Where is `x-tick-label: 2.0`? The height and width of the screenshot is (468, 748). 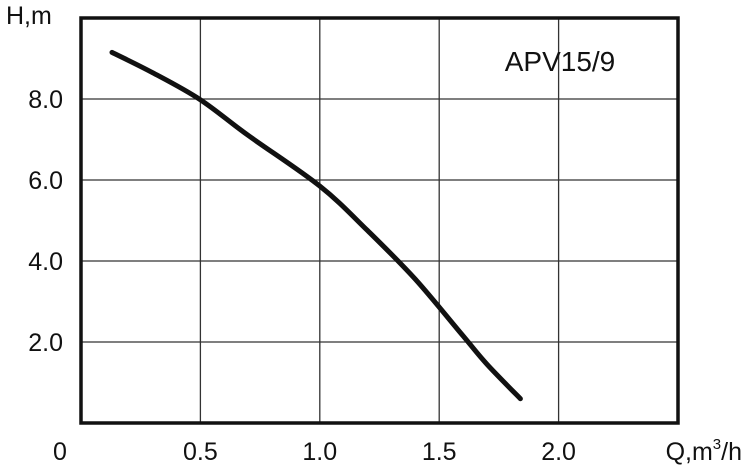
x-tick-label: 2.0 is located at coordinates (558, 452).